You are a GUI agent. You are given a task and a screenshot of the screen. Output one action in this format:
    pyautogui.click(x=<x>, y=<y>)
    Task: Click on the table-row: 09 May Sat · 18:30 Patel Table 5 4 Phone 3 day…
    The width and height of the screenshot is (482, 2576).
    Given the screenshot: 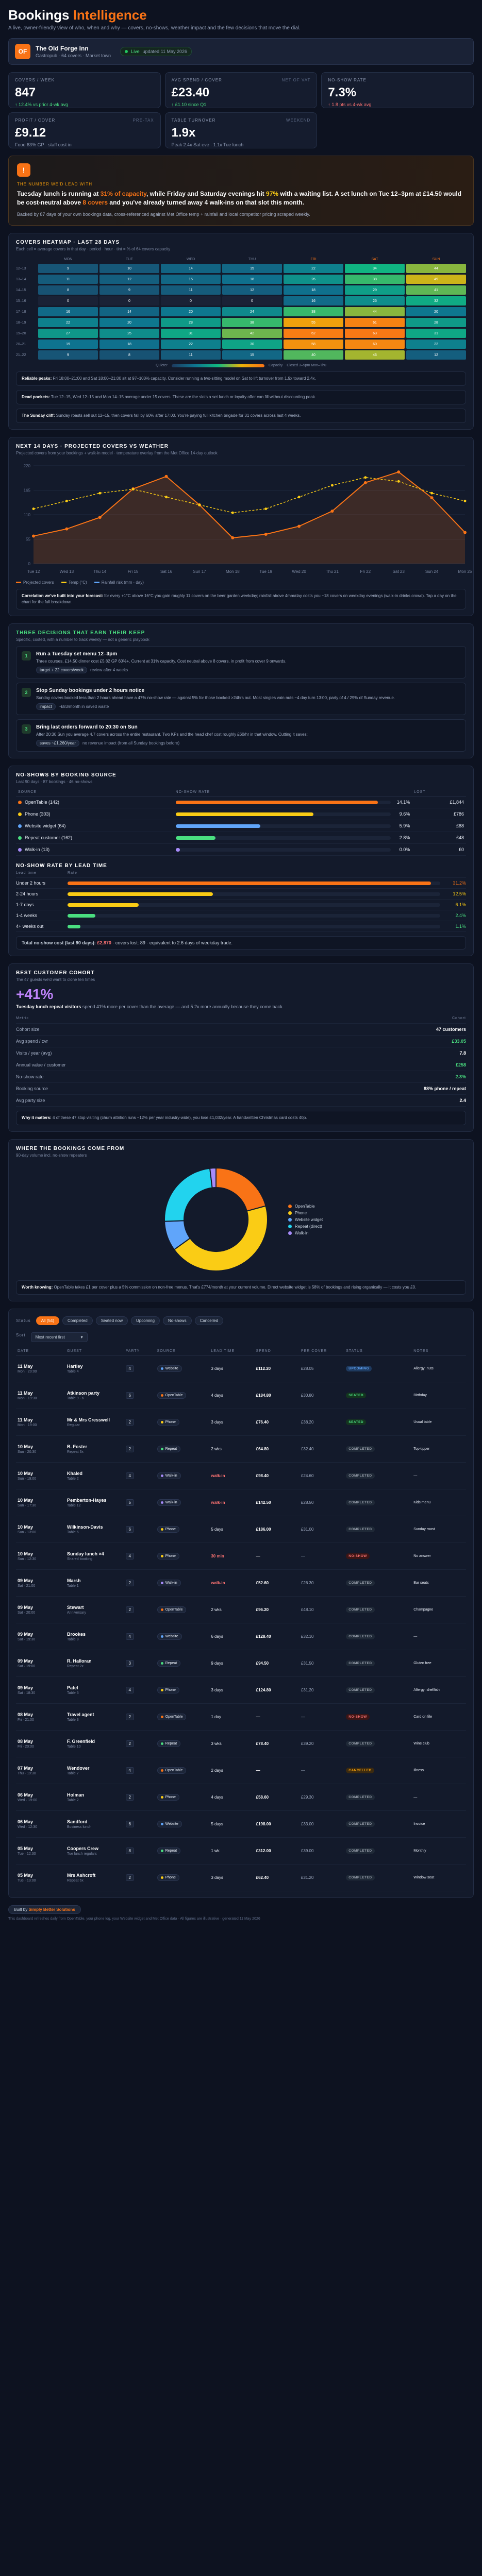 What is the action you would take?
    pyautogui.click(x=241, y=1690)
    